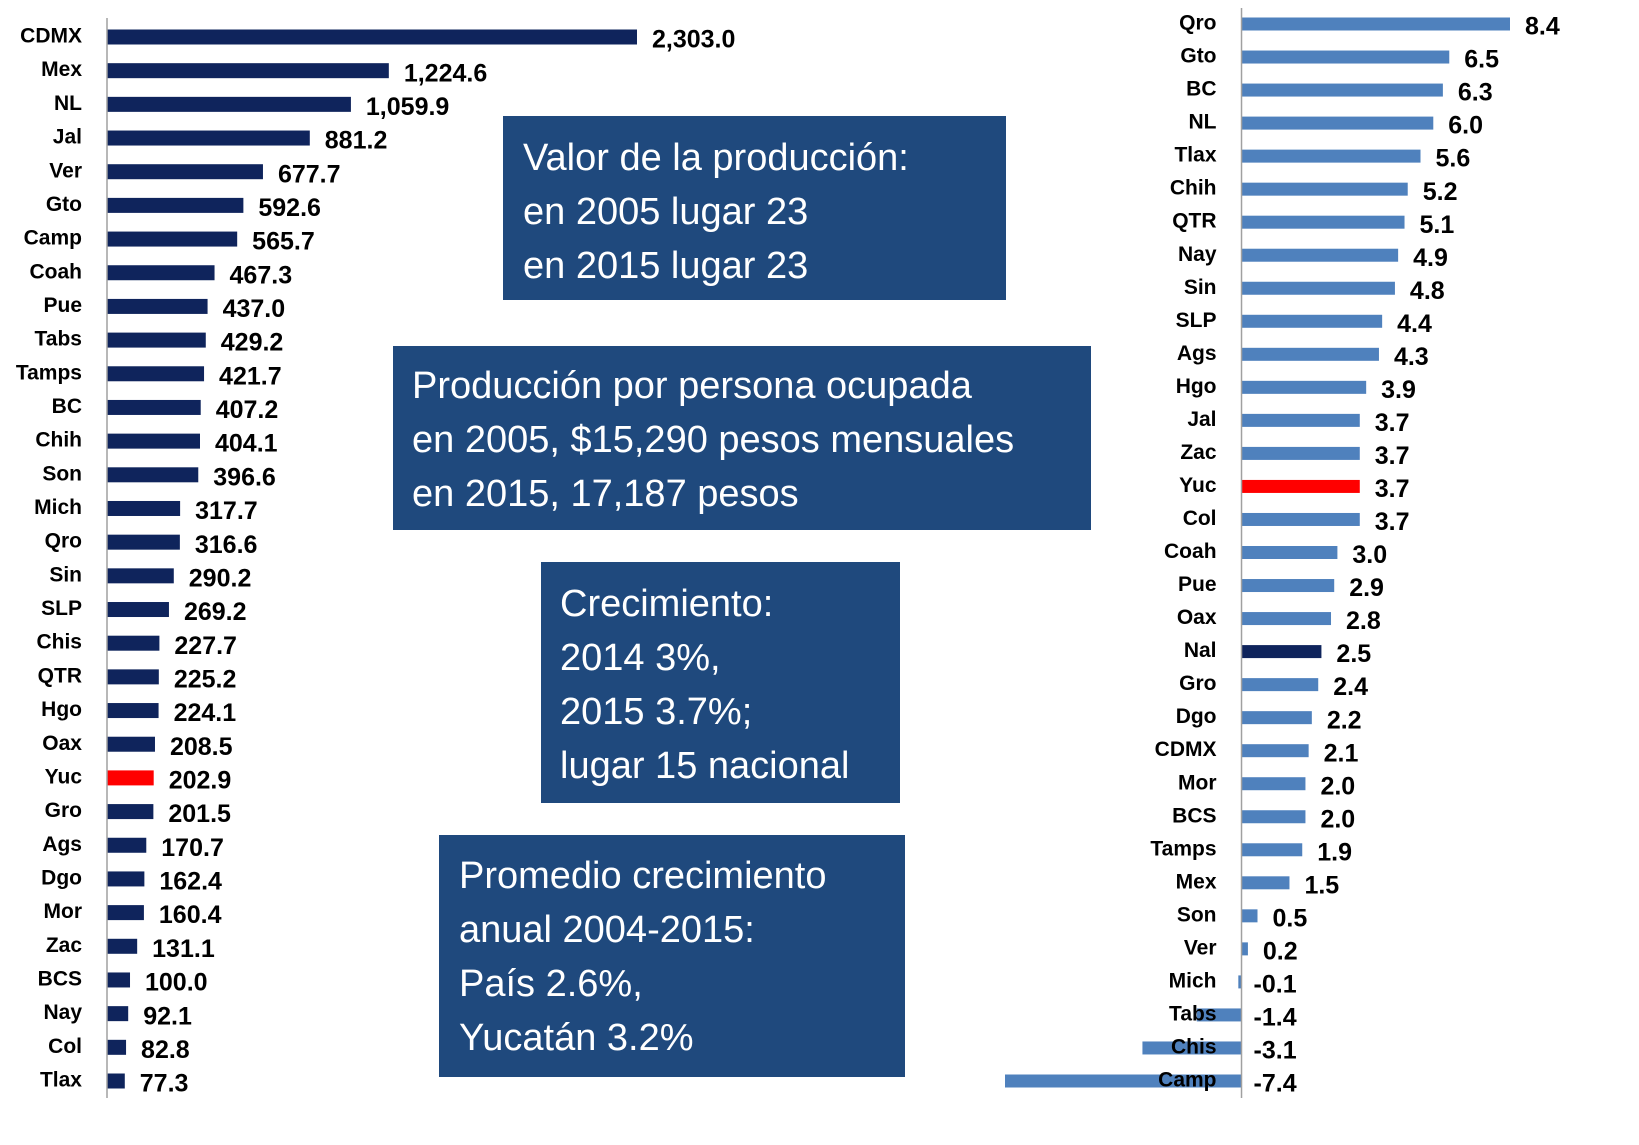 This screenshot has height=1145, width=1639. Describe the element at coordinates (244, 477) in the screenshot. I see `value-label: 396.6` at that location.